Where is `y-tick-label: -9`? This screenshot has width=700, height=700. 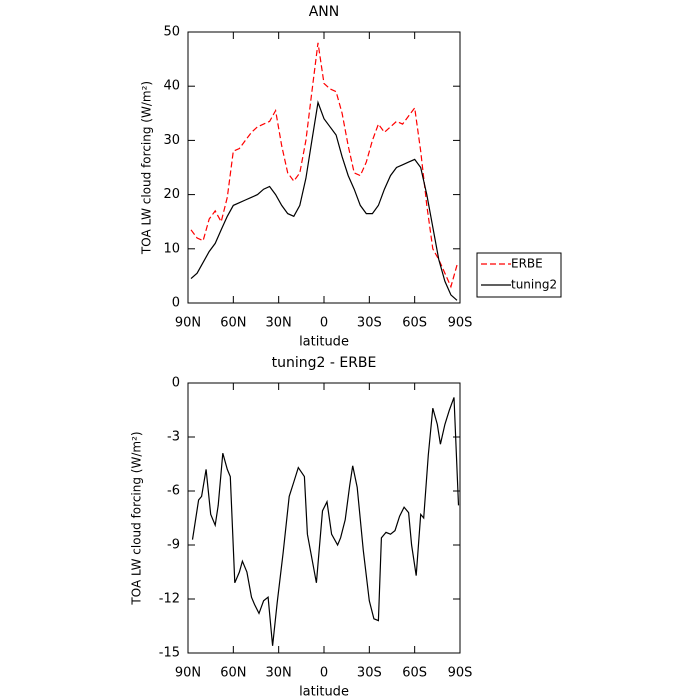 y-tick-label: -9 is located at coordinates (173, 545).